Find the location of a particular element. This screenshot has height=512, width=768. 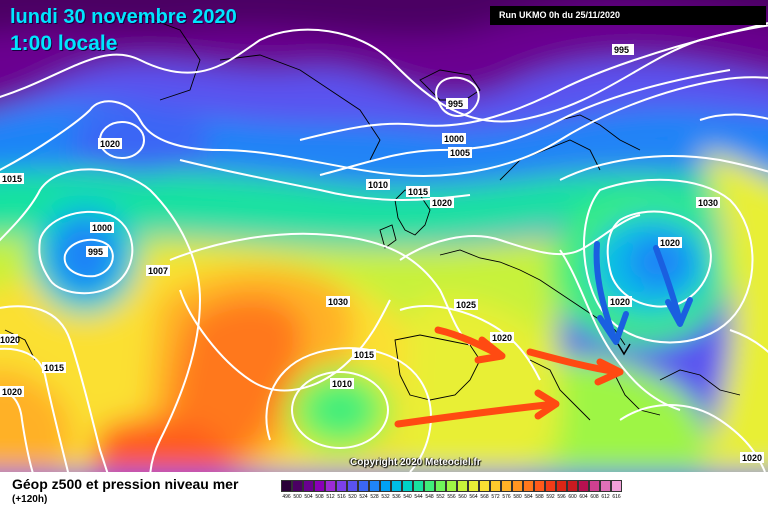

svg-text: 1007 is located at coordinates (158, 271).